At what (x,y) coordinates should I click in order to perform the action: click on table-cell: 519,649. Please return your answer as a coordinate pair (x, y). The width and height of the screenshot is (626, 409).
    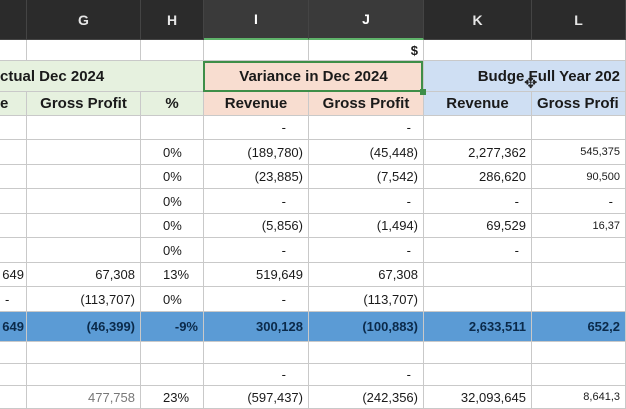
    Looking at the image, I should click on (256, 275).